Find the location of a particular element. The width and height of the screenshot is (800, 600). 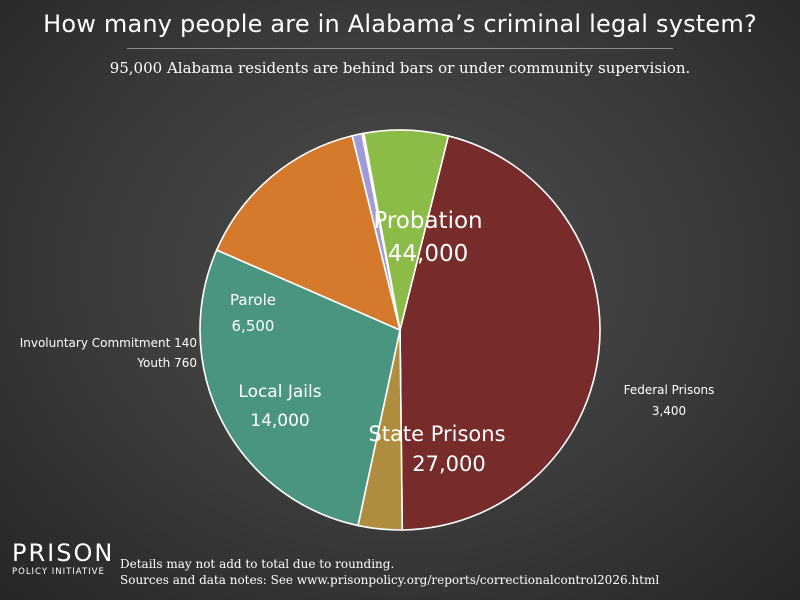

slice-label-probation: Probation is located at coordinates (427, 221).